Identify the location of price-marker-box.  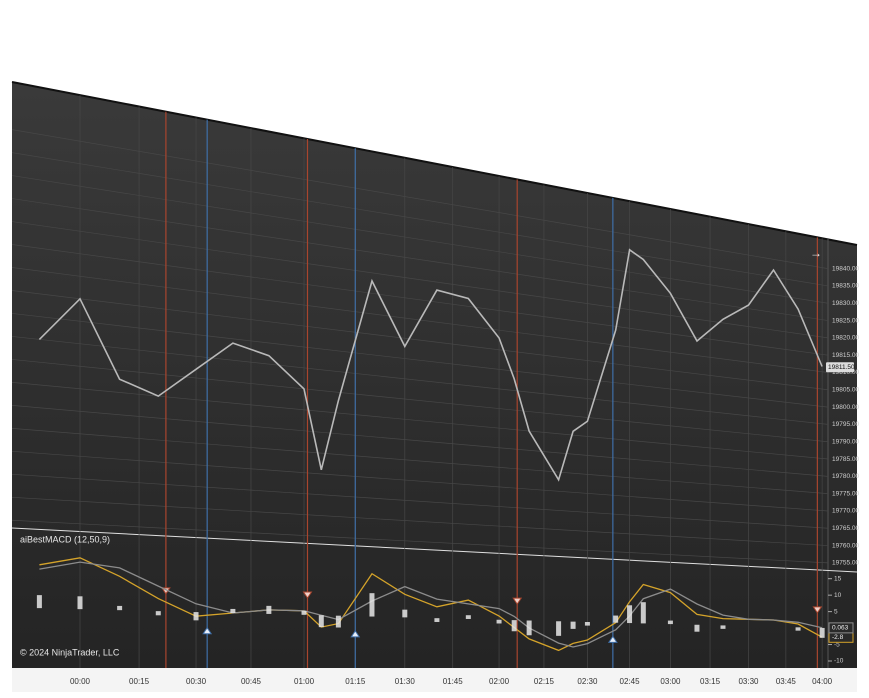
(840, 367).